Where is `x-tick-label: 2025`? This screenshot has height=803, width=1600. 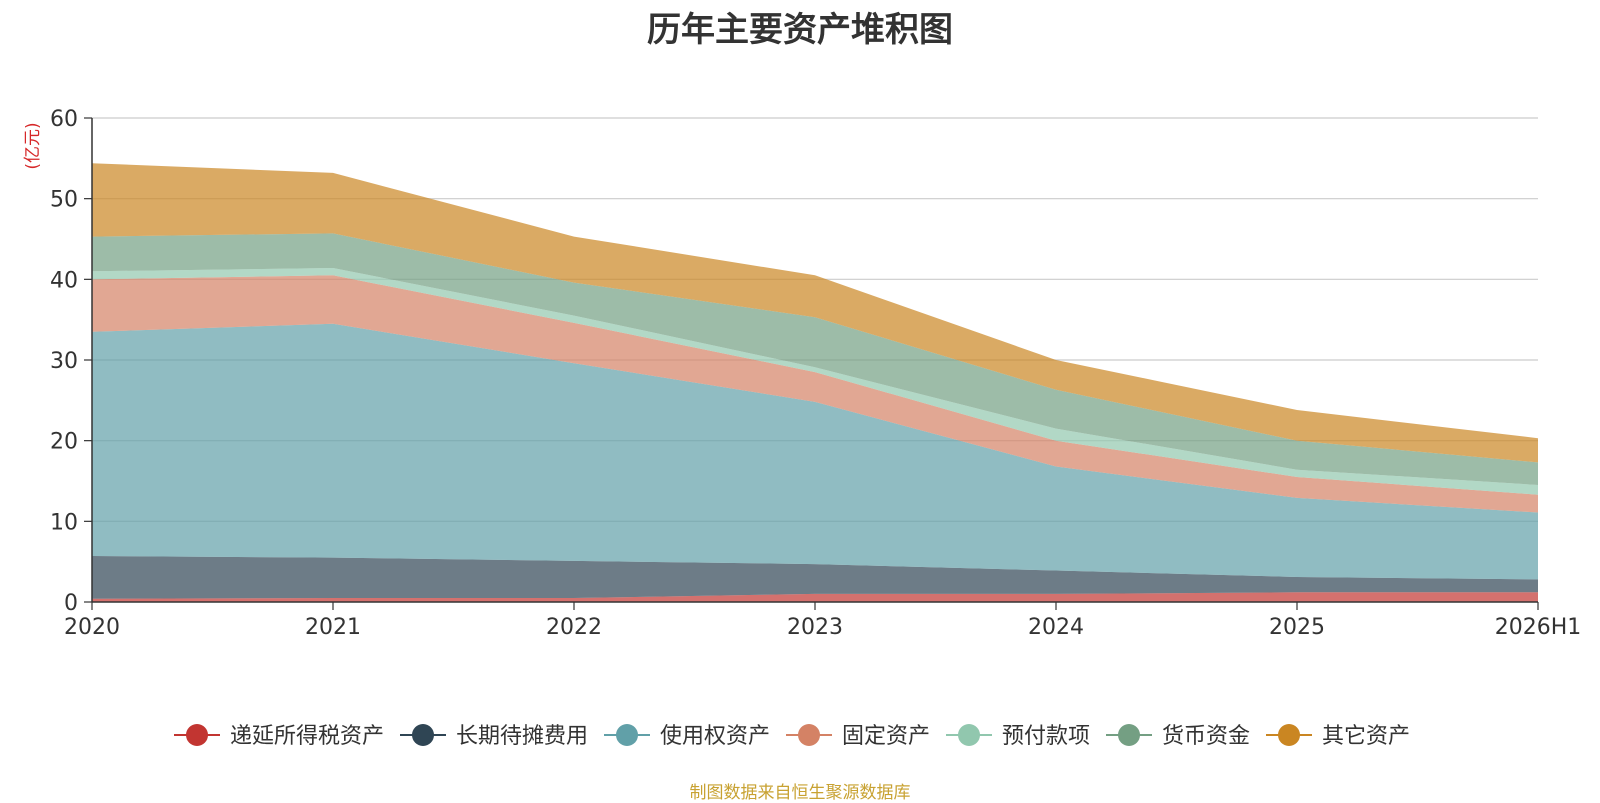
x-tick-label: 2025 is located at coordinates (1297, 627).